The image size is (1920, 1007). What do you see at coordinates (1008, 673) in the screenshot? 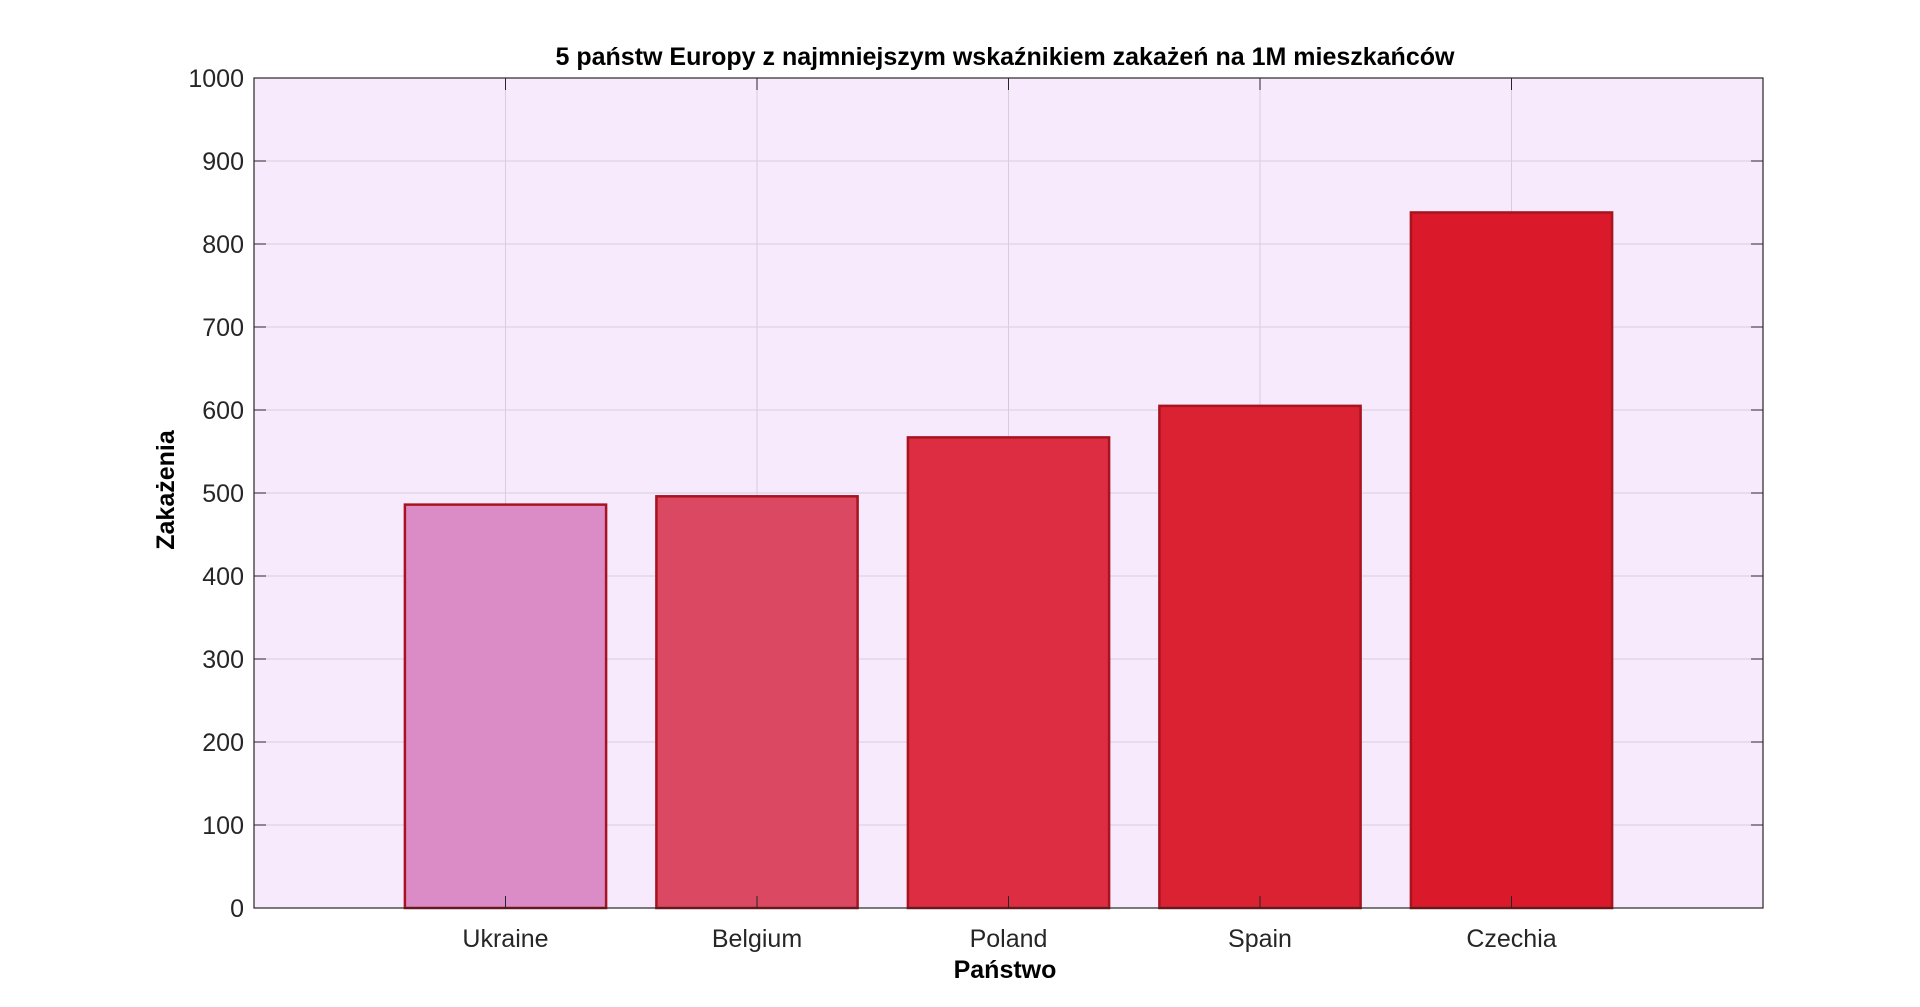
I see `bar-poland` at bounding box center [1008, 673].